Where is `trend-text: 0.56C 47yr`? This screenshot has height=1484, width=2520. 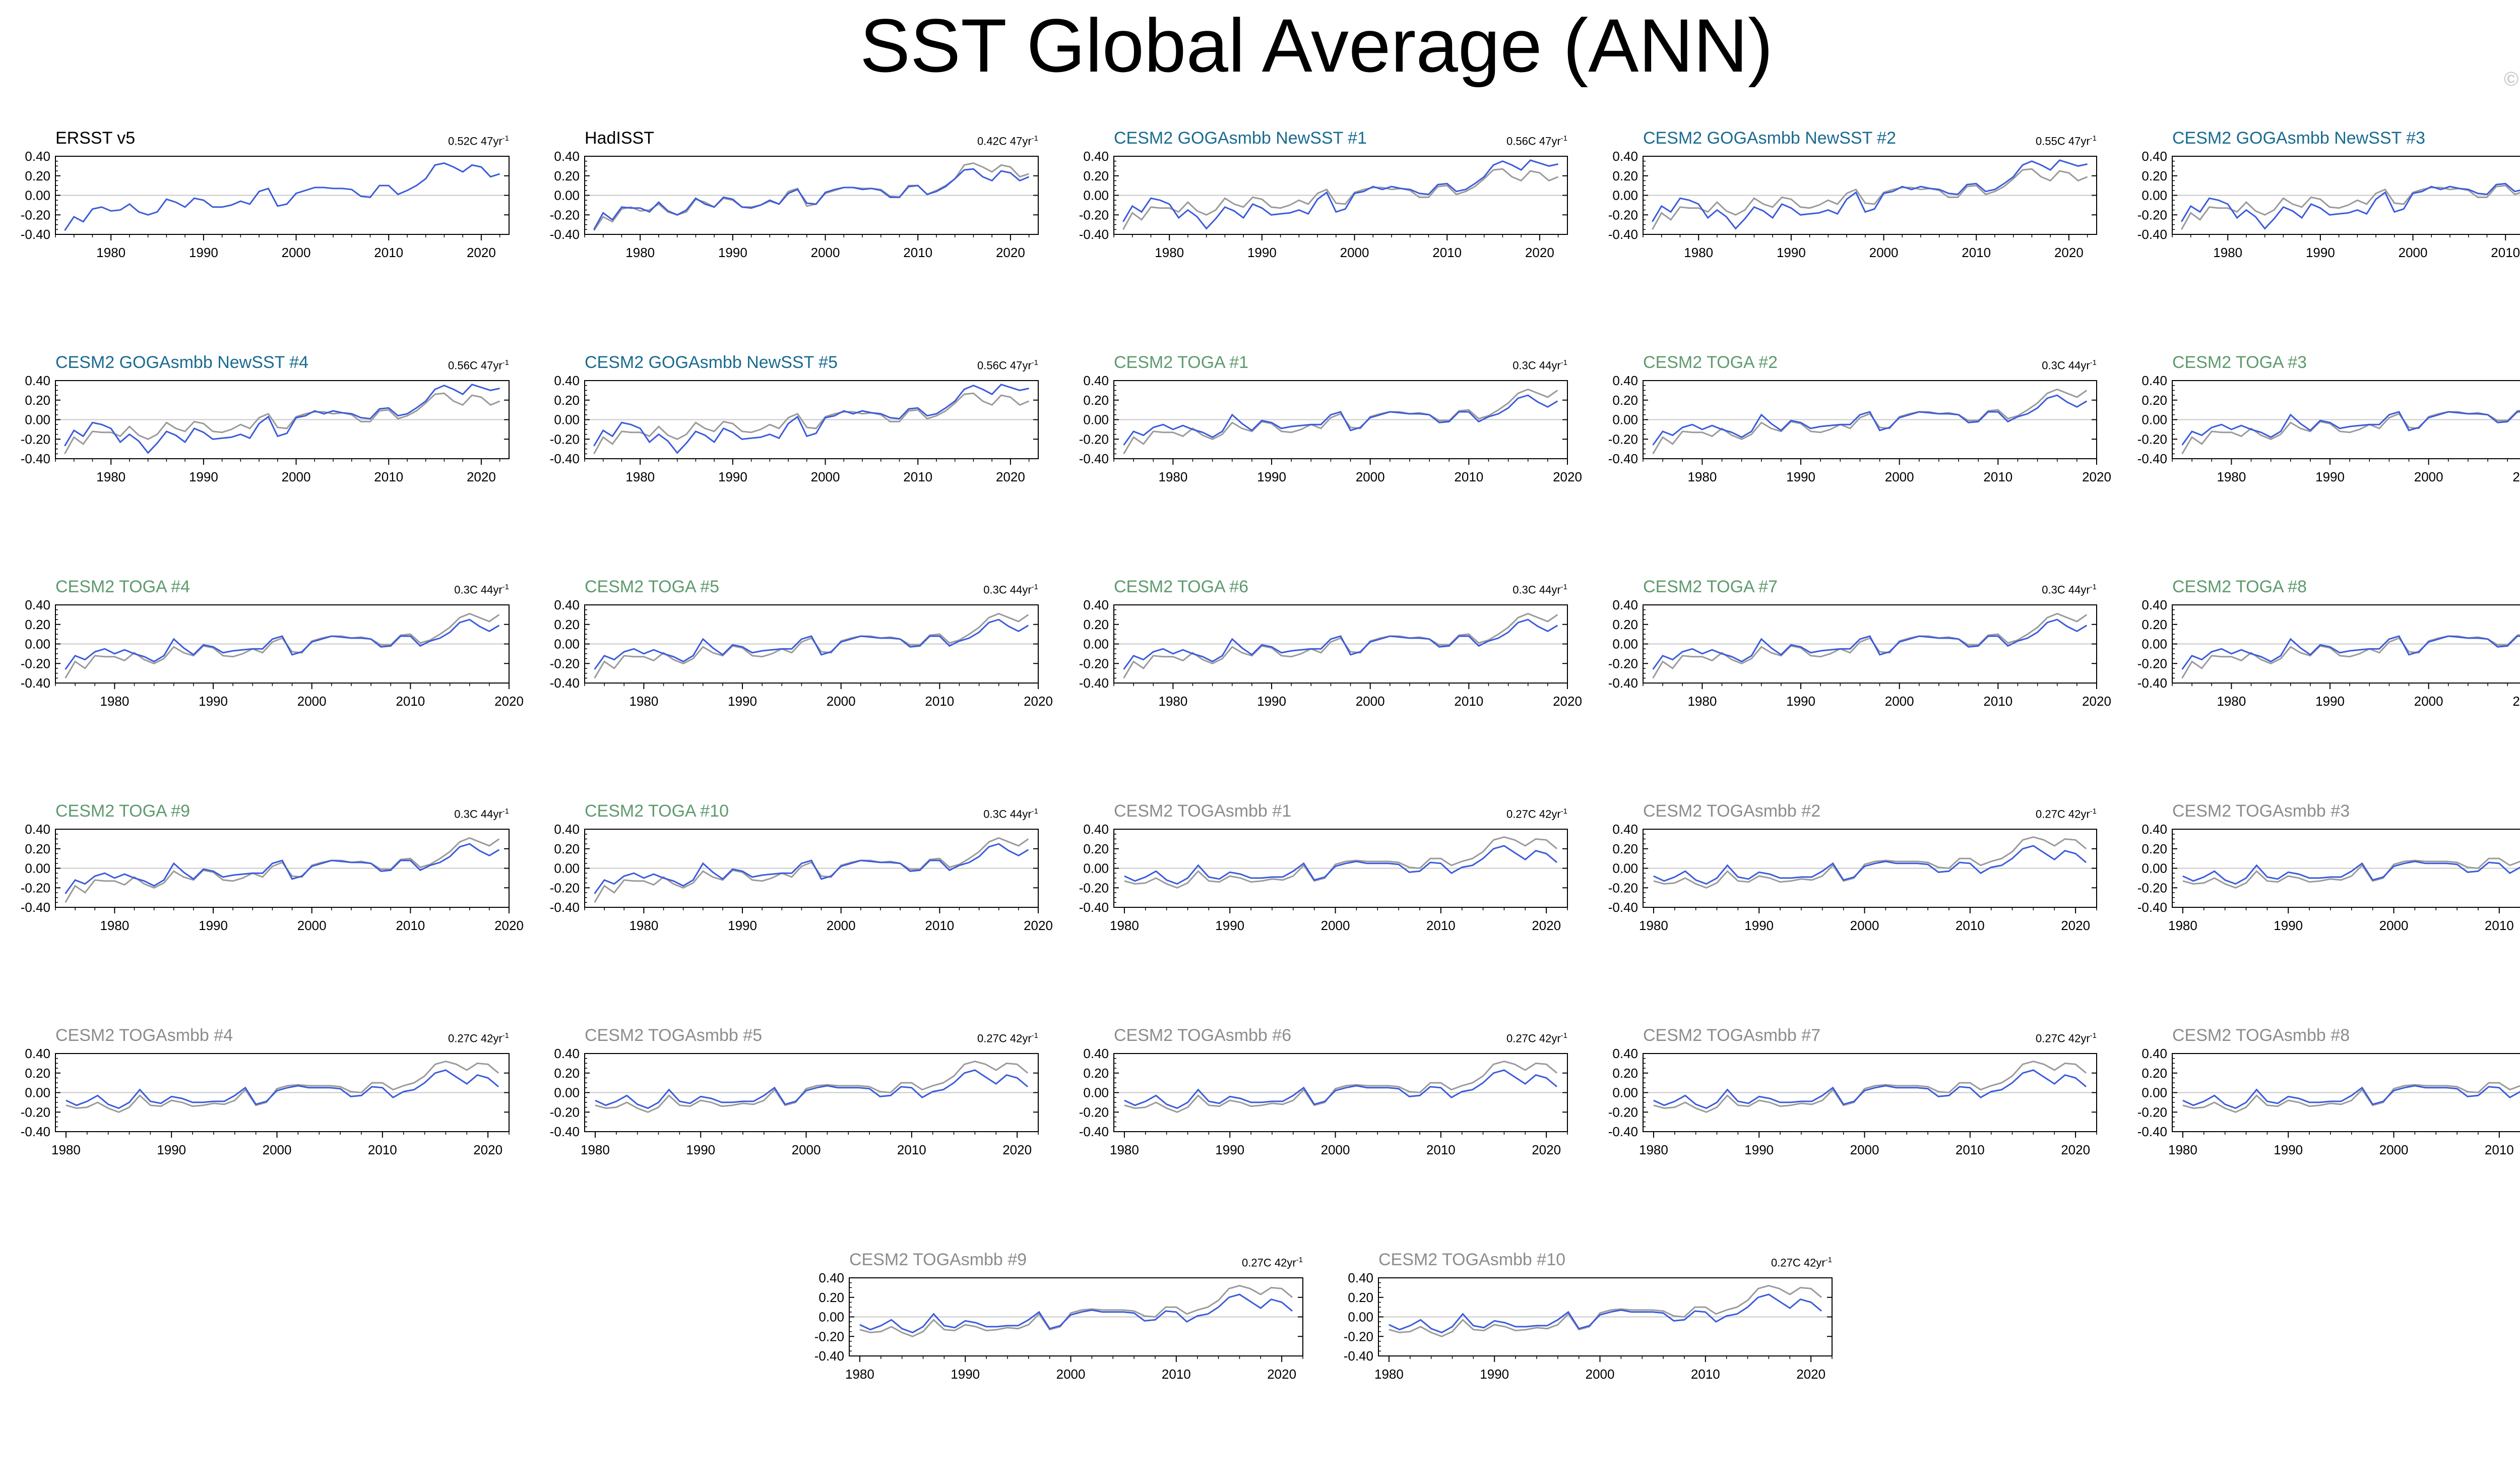
trend-text: 0.56C 47yr is located at coordinates (1533, 141).